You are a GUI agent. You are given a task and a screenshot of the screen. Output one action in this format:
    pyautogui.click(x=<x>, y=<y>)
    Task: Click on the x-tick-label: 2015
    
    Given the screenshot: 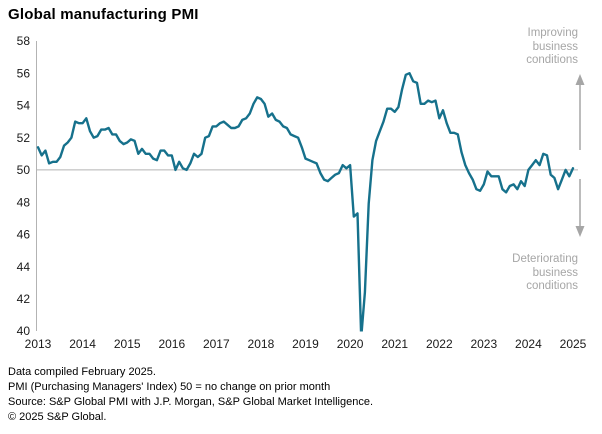 What is the action you would take?
    pyautogui.click(x=127, y=344)
    